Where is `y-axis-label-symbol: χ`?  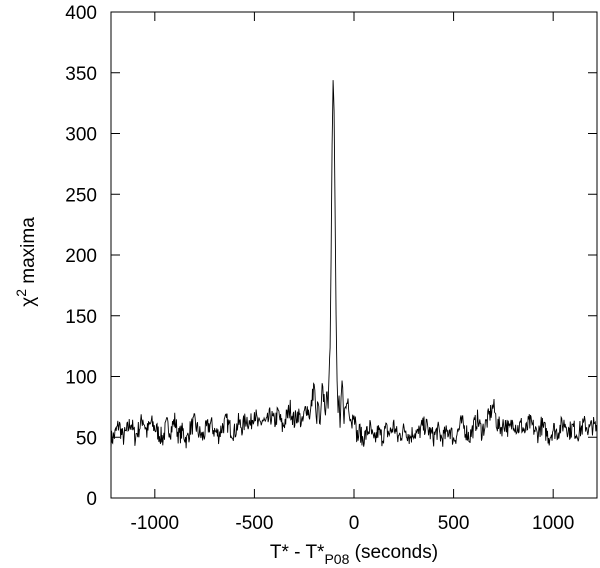
y-axis-label-symbol: χ is located at coordinates (28, 302).